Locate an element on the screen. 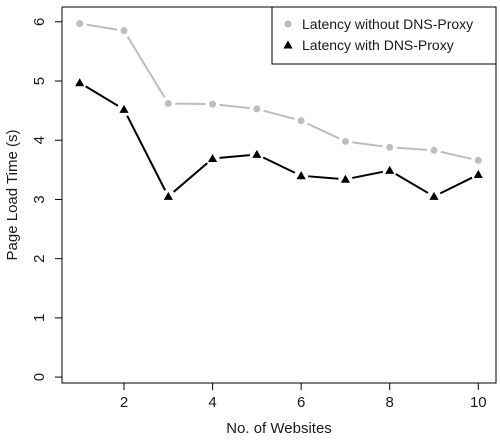 The height and width of the screenshot is (440, 500). legend-marker-circle is located at coordinates (288, 24).